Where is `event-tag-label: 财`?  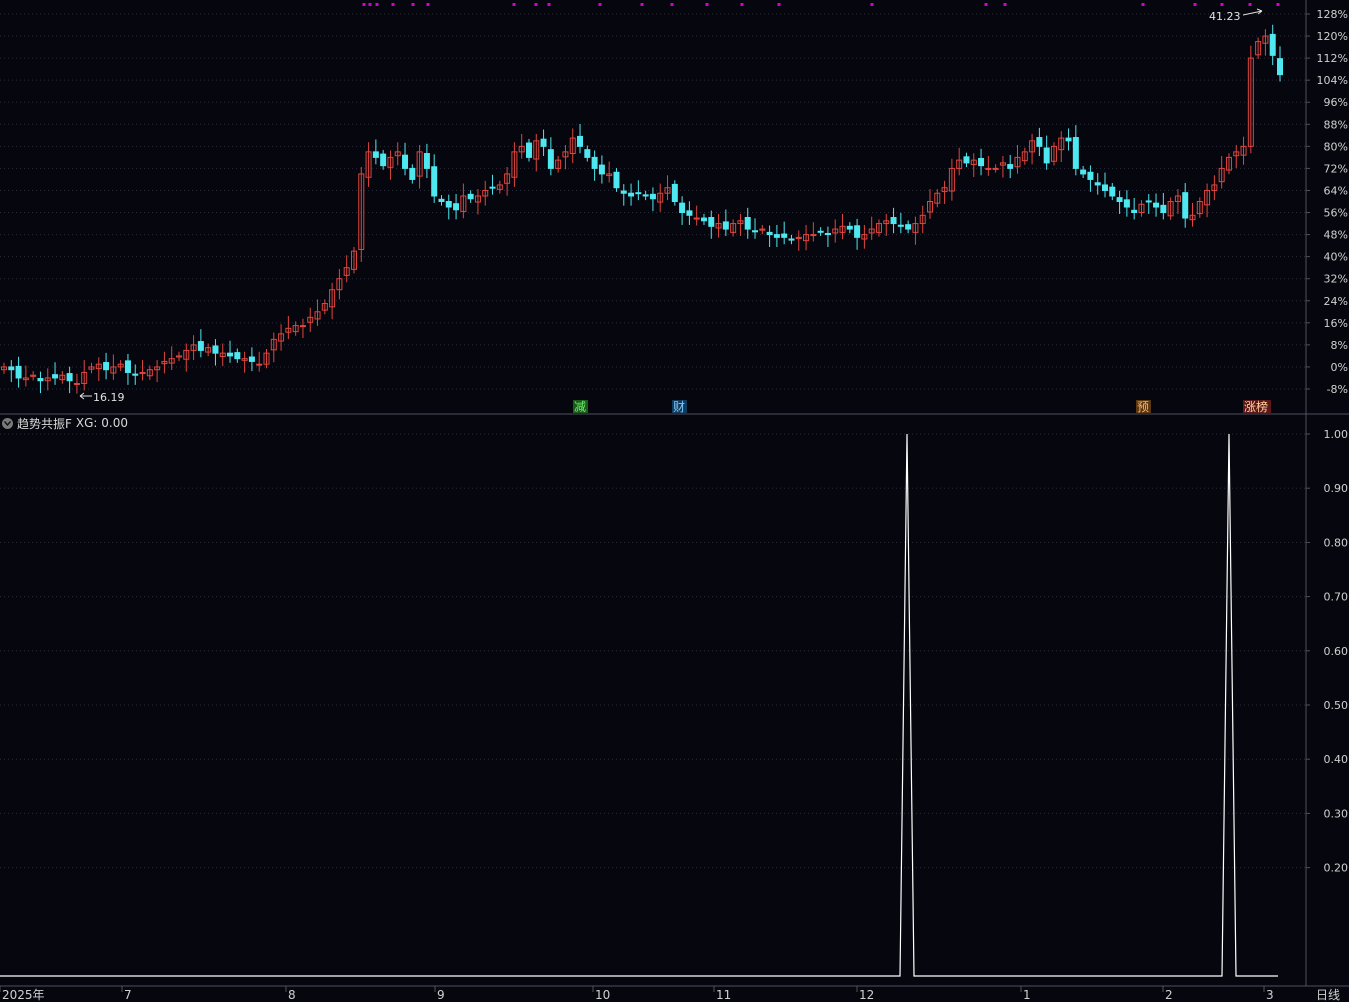 event-tag-label: 财 is located at coordinates (679, 407).